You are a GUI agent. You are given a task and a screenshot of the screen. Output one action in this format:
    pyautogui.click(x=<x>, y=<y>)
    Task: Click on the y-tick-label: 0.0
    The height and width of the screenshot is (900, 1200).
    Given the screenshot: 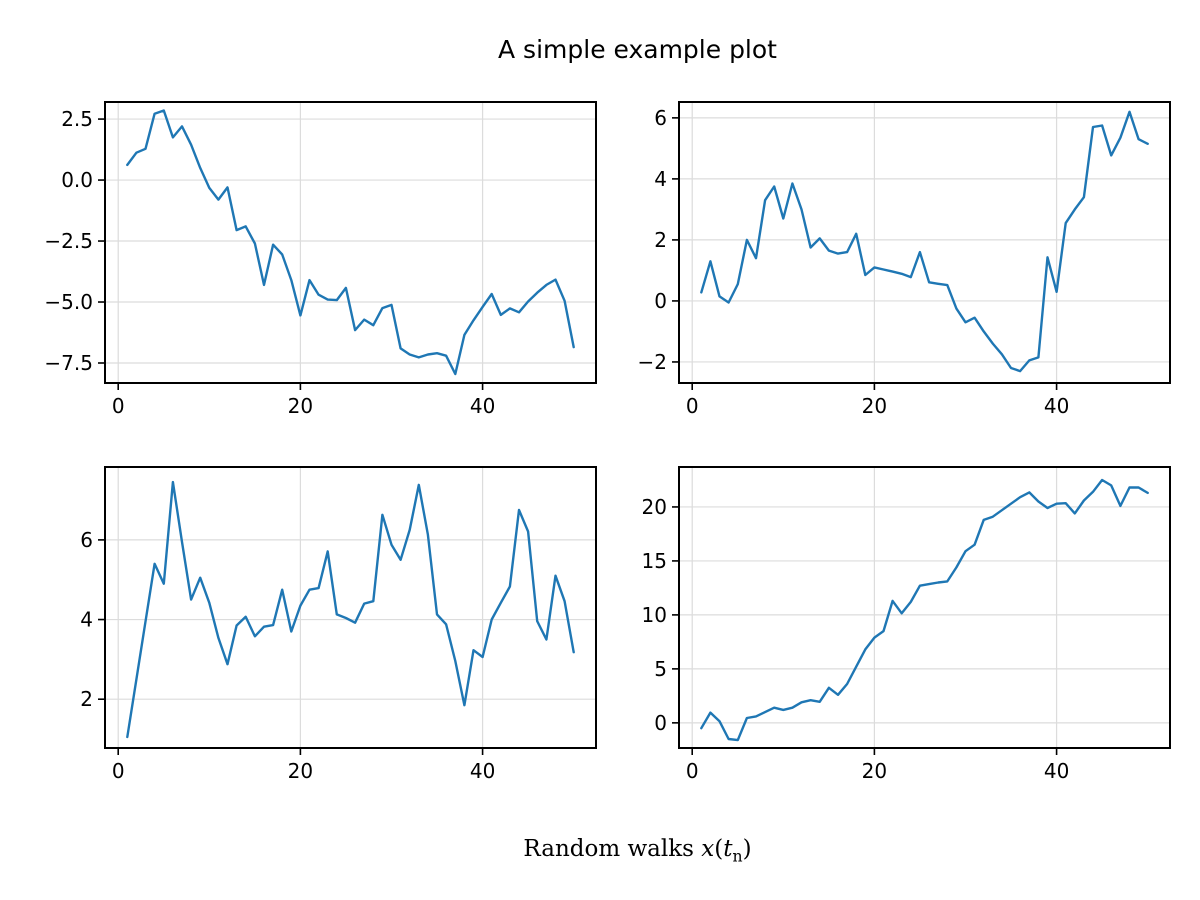 What is the action you would take?
    pyautogui.click(x=77, y=180)
    